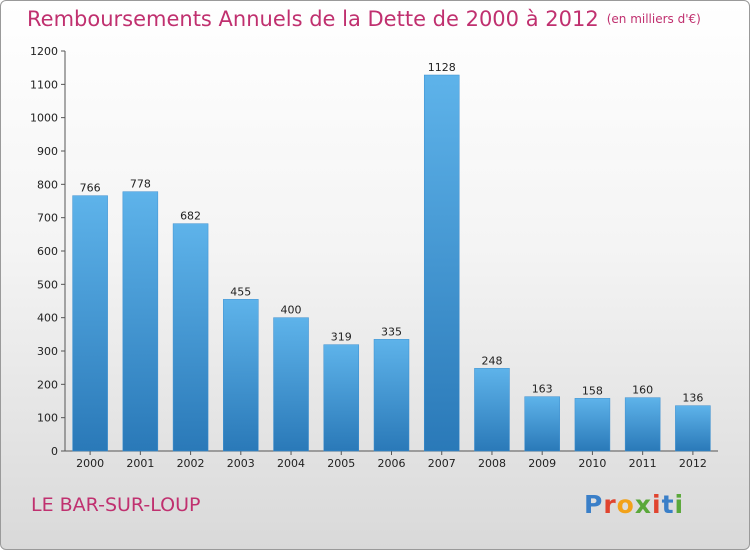  Describe the element at coordinates (47, 351) in the screenshot. I see `y-tick-label: 300` at that location.